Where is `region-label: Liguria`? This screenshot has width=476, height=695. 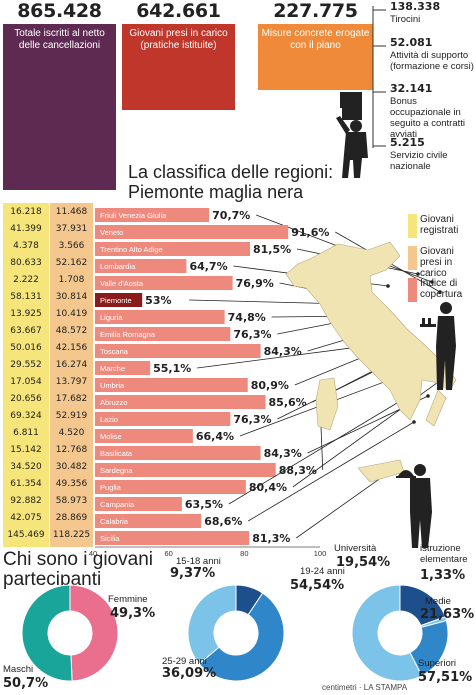
region-label: Liguria is located at coordinates (111, 317).